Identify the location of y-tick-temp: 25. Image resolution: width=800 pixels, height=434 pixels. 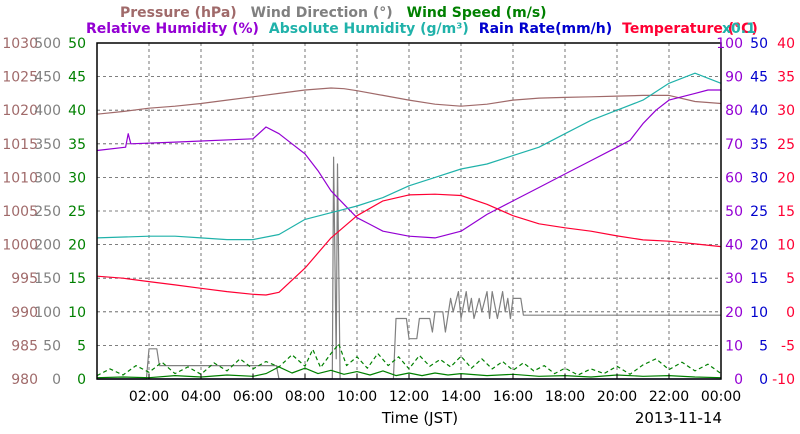
(786, 145).